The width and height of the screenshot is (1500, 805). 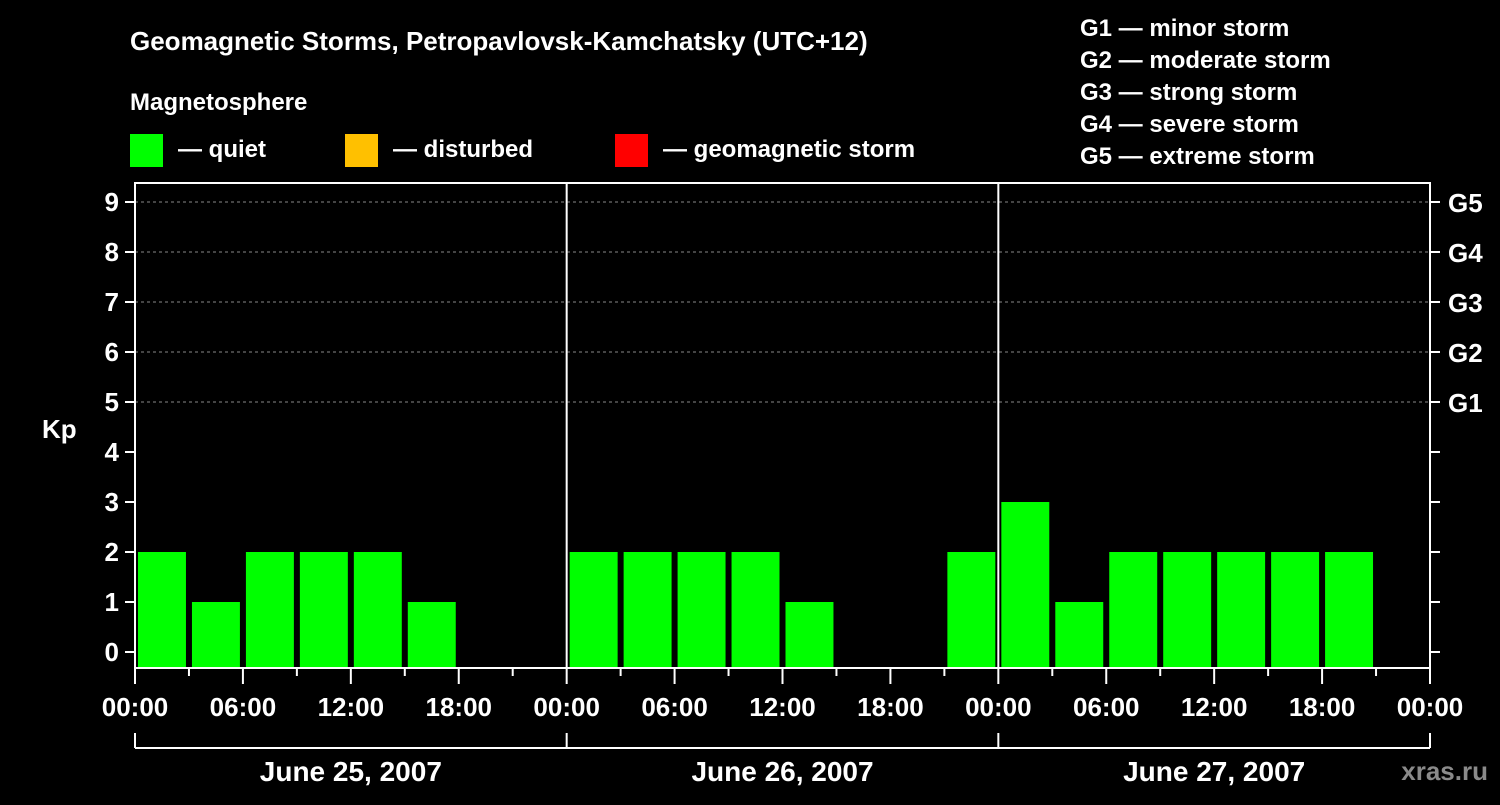 I want to click on day-label: June 26, 2007, so click(x=782, y=771).